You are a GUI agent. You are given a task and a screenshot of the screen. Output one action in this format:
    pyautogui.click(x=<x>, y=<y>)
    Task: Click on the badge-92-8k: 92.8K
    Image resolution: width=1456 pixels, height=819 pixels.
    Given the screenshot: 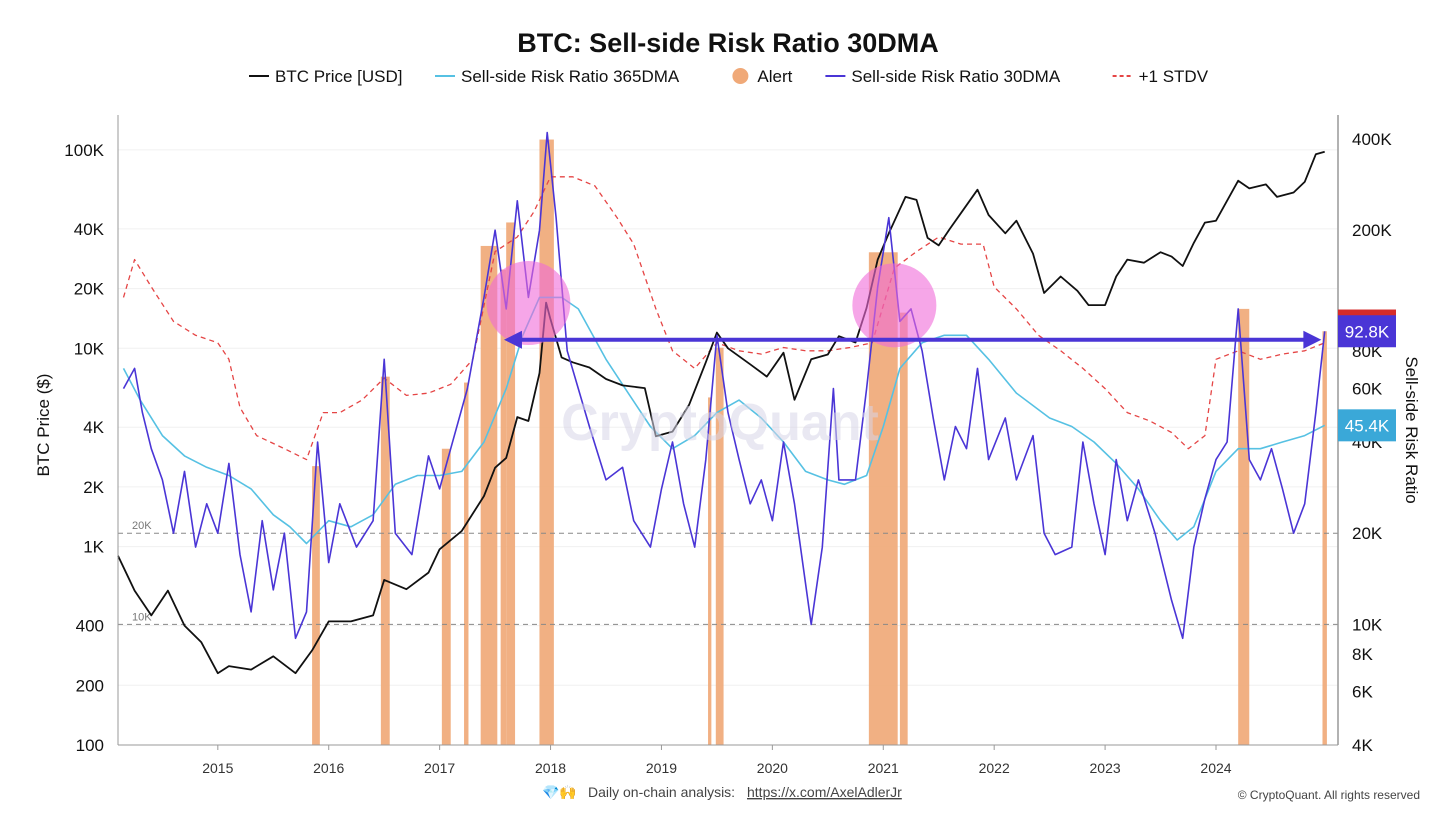 What is the action you would take?
    pyautogui.click(x=1367, y=331)
    